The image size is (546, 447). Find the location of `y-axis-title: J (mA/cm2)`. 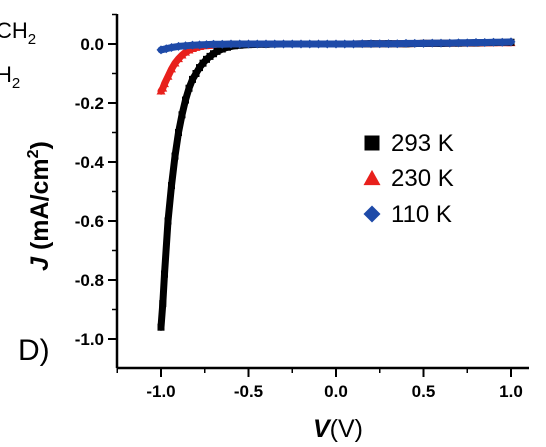

y-axis-title: J (mA/cm2) is located at coordinates (39, 206).